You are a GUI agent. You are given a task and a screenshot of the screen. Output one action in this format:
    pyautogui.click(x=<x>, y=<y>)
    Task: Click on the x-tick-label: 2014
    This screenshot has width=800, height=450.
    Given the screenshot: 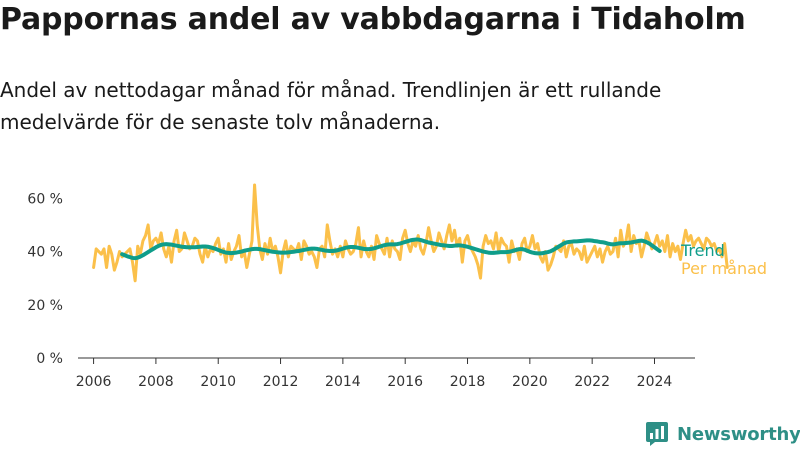 What is the action you would take?
    pyautogui.click(x=343, y=382)
    